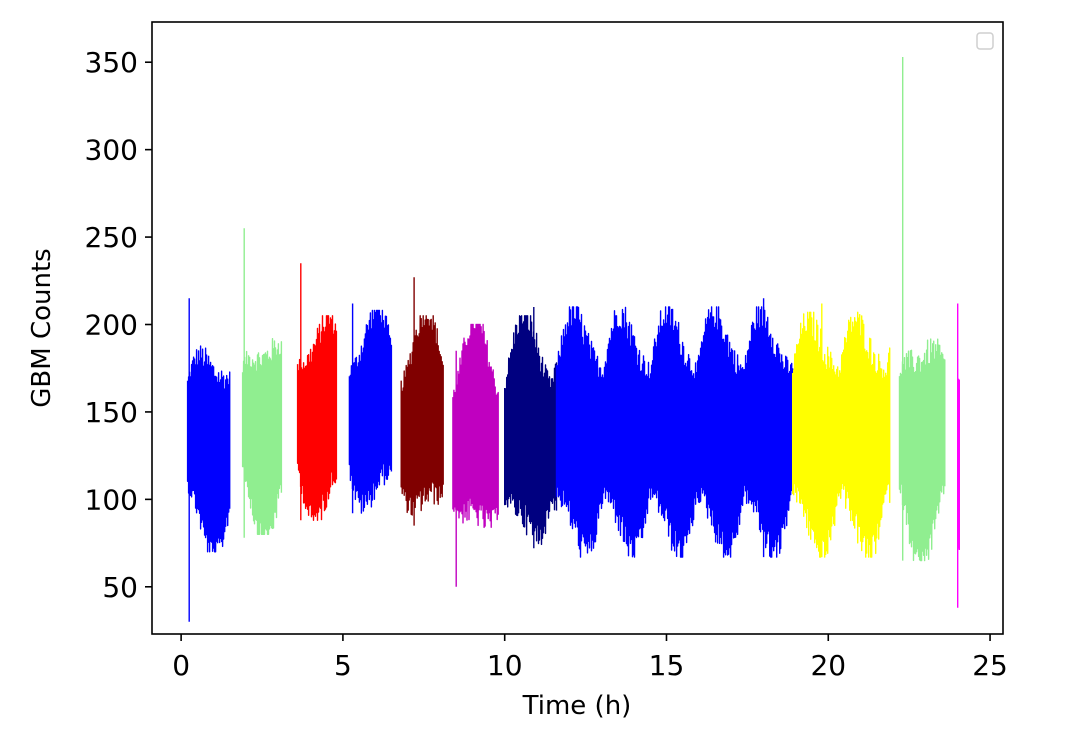  Describe the element at coordinates (111, 237) in the screenshot. I see `y-tick-label: 250` at that location.